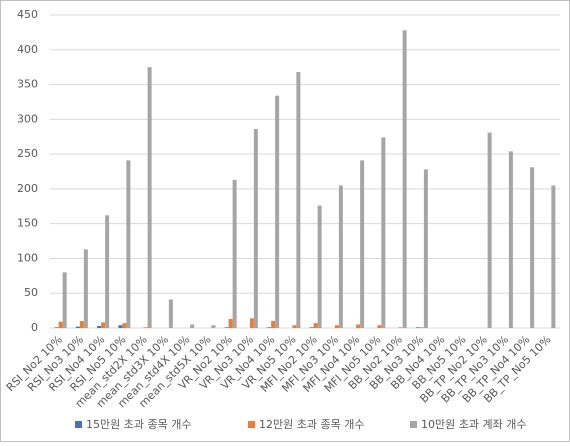 This screenshot has width=570, height=446. What do you see at coordinates (27, 223) in the screenshot?
I see `y-tick-label: 150` at bounding box center [27, 223].